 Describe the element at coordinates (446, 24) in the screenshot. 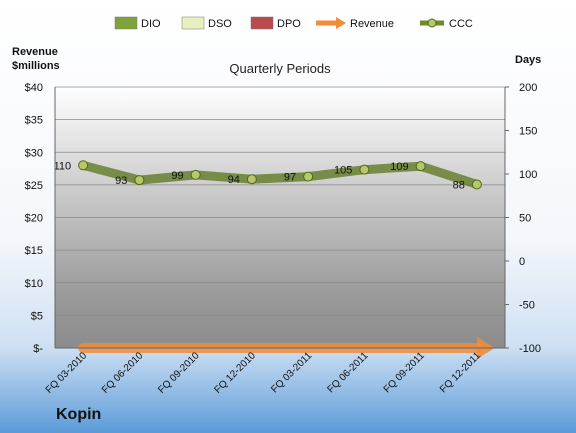

I see `legend-item-ccc: CCC` at that location.